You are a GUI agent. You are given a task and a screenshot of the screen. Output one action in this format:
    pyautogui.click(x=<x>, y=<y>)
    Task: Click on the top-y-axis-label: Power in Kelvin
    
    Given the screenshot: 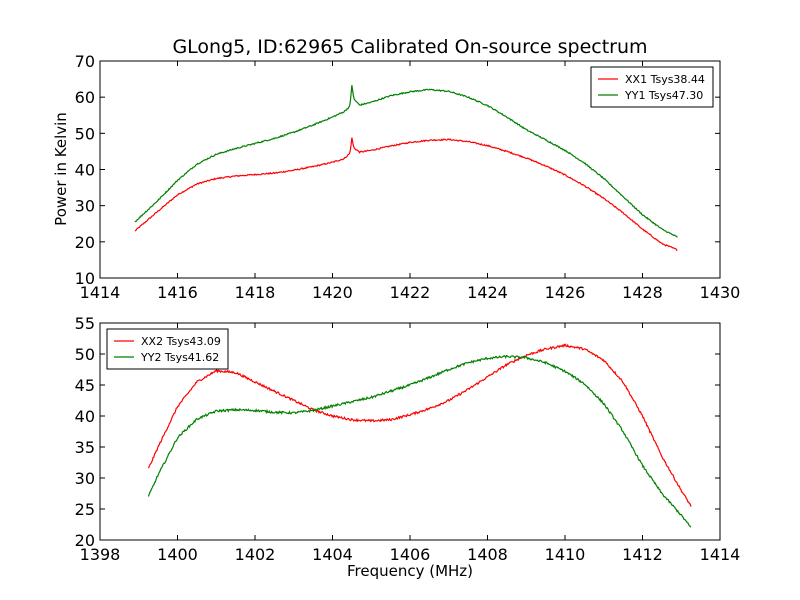 What is the action you would take?
    pyautogui.click(x=61, y=169)
    